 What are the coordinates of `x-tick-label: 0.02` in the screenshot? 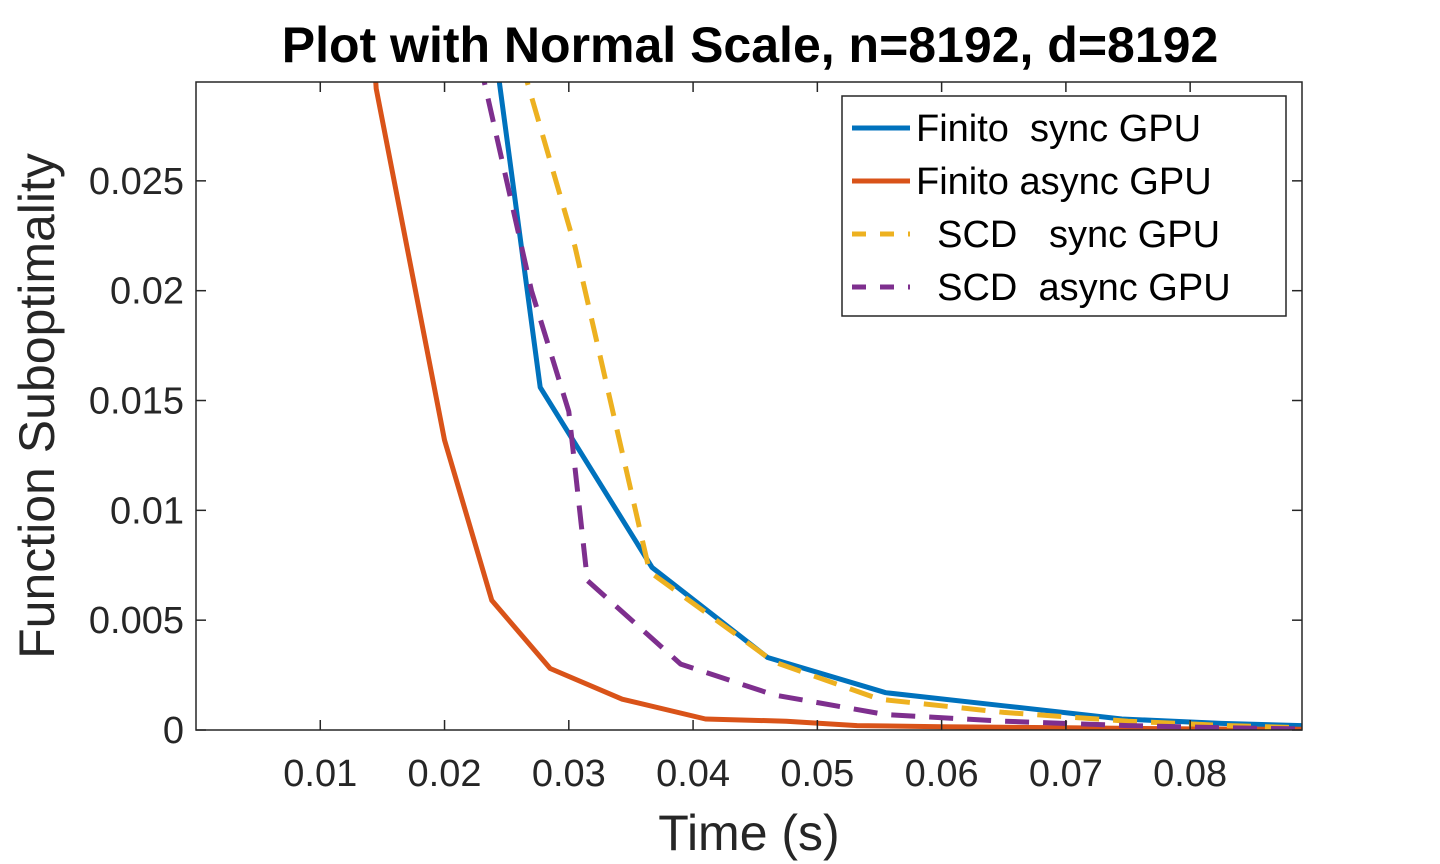 It's located at (445, 774).